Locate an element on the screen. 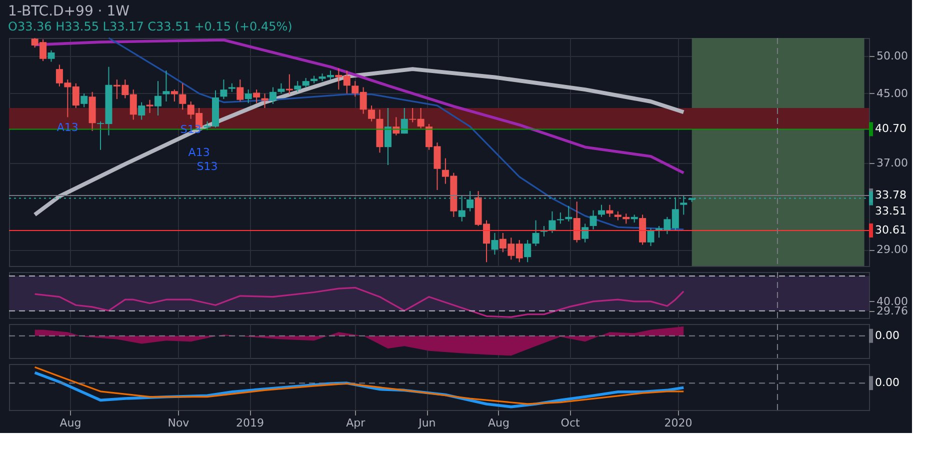 This screenshot has width=949, height=468. ref-line-label: 33.51 is located at coordinates (890, 211).